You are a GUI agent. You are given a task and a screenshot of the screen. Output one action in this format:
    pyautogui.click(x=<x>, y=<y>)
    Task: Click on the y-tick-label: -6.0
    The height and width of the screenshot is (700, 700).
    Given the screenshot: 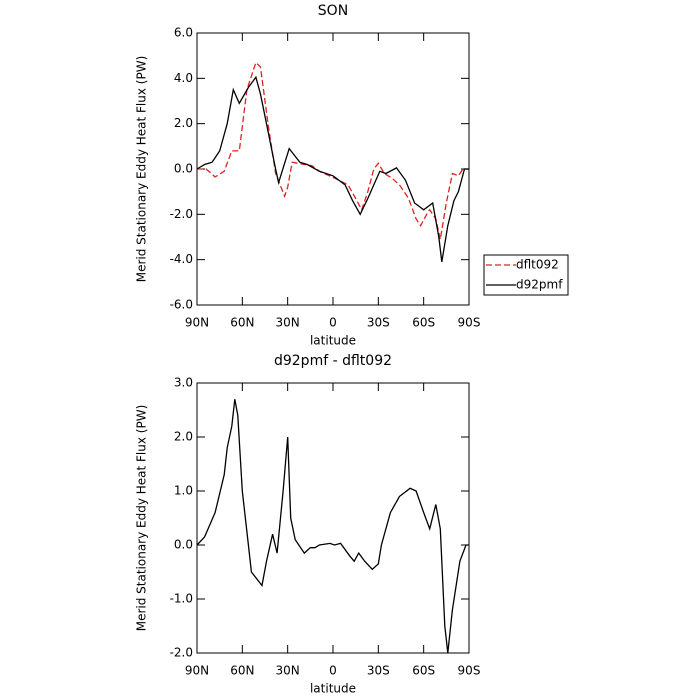 What is the action you would take?
    pyautogui.click(x=181, y=305)
    